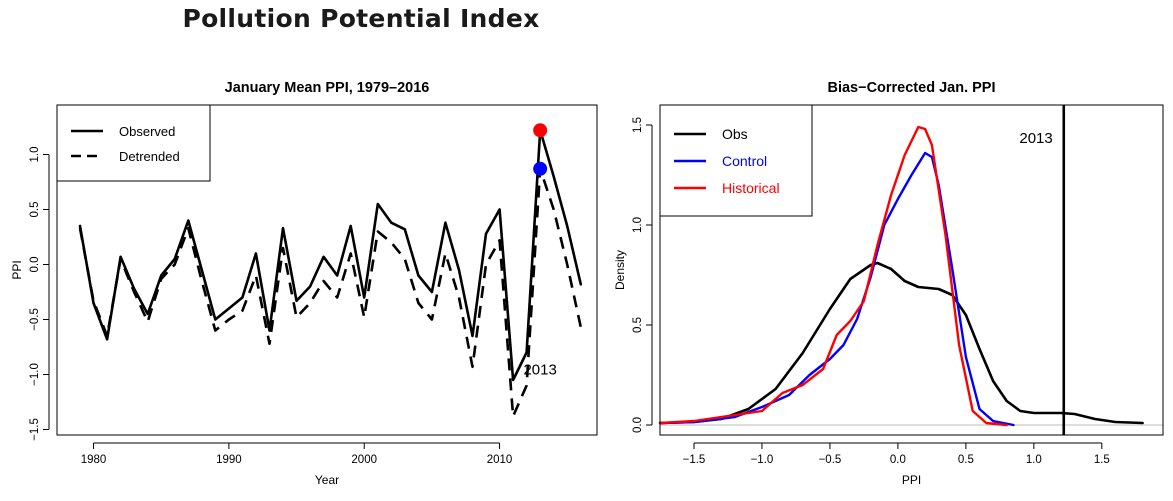 Image resolution: width=1173 pixels, height=501 pixels. Describe the element at coordinates (17, 269) in the screenshot. I see `y-axis-label: PPI` at that location.